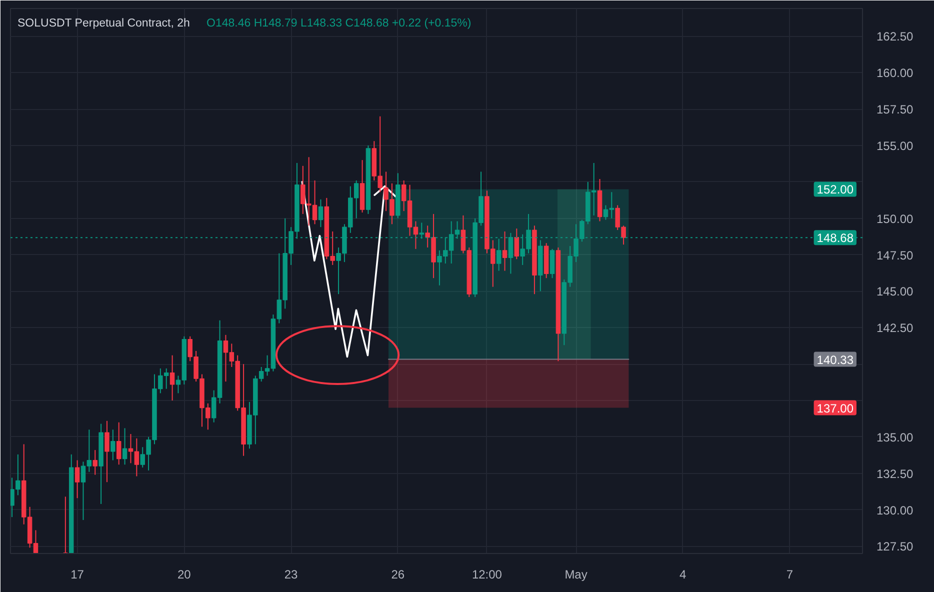 The image size is (934, 592). Describe the element at coordinates (487, 575) in the screenshot. I see `x-tick-label: 12:00` at that location.